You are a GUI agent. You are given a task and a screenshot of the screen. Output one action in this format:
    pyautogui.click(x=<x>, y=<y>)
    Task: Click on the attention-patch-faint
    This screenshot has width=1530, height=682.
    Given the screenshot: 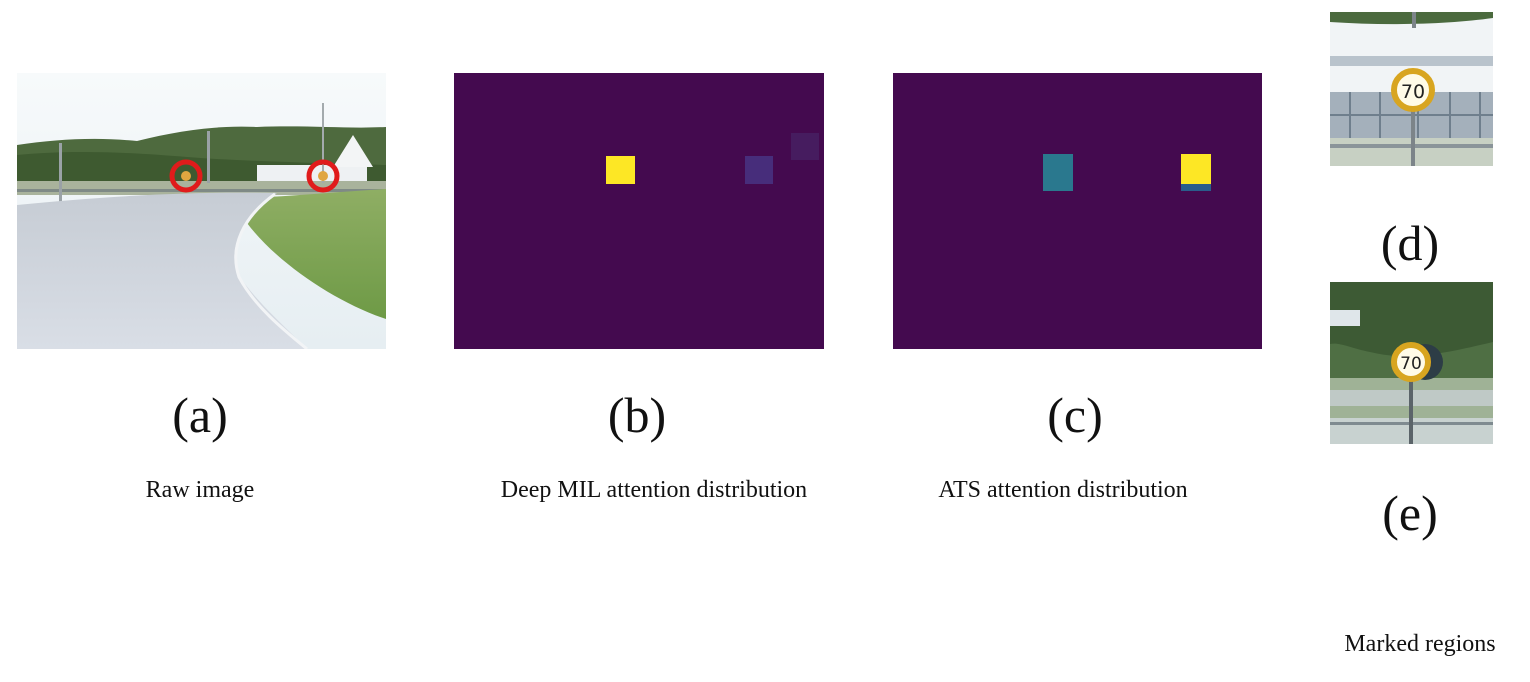 What is the action you would take?
    pyautogui.click(x=805, y=146)
    